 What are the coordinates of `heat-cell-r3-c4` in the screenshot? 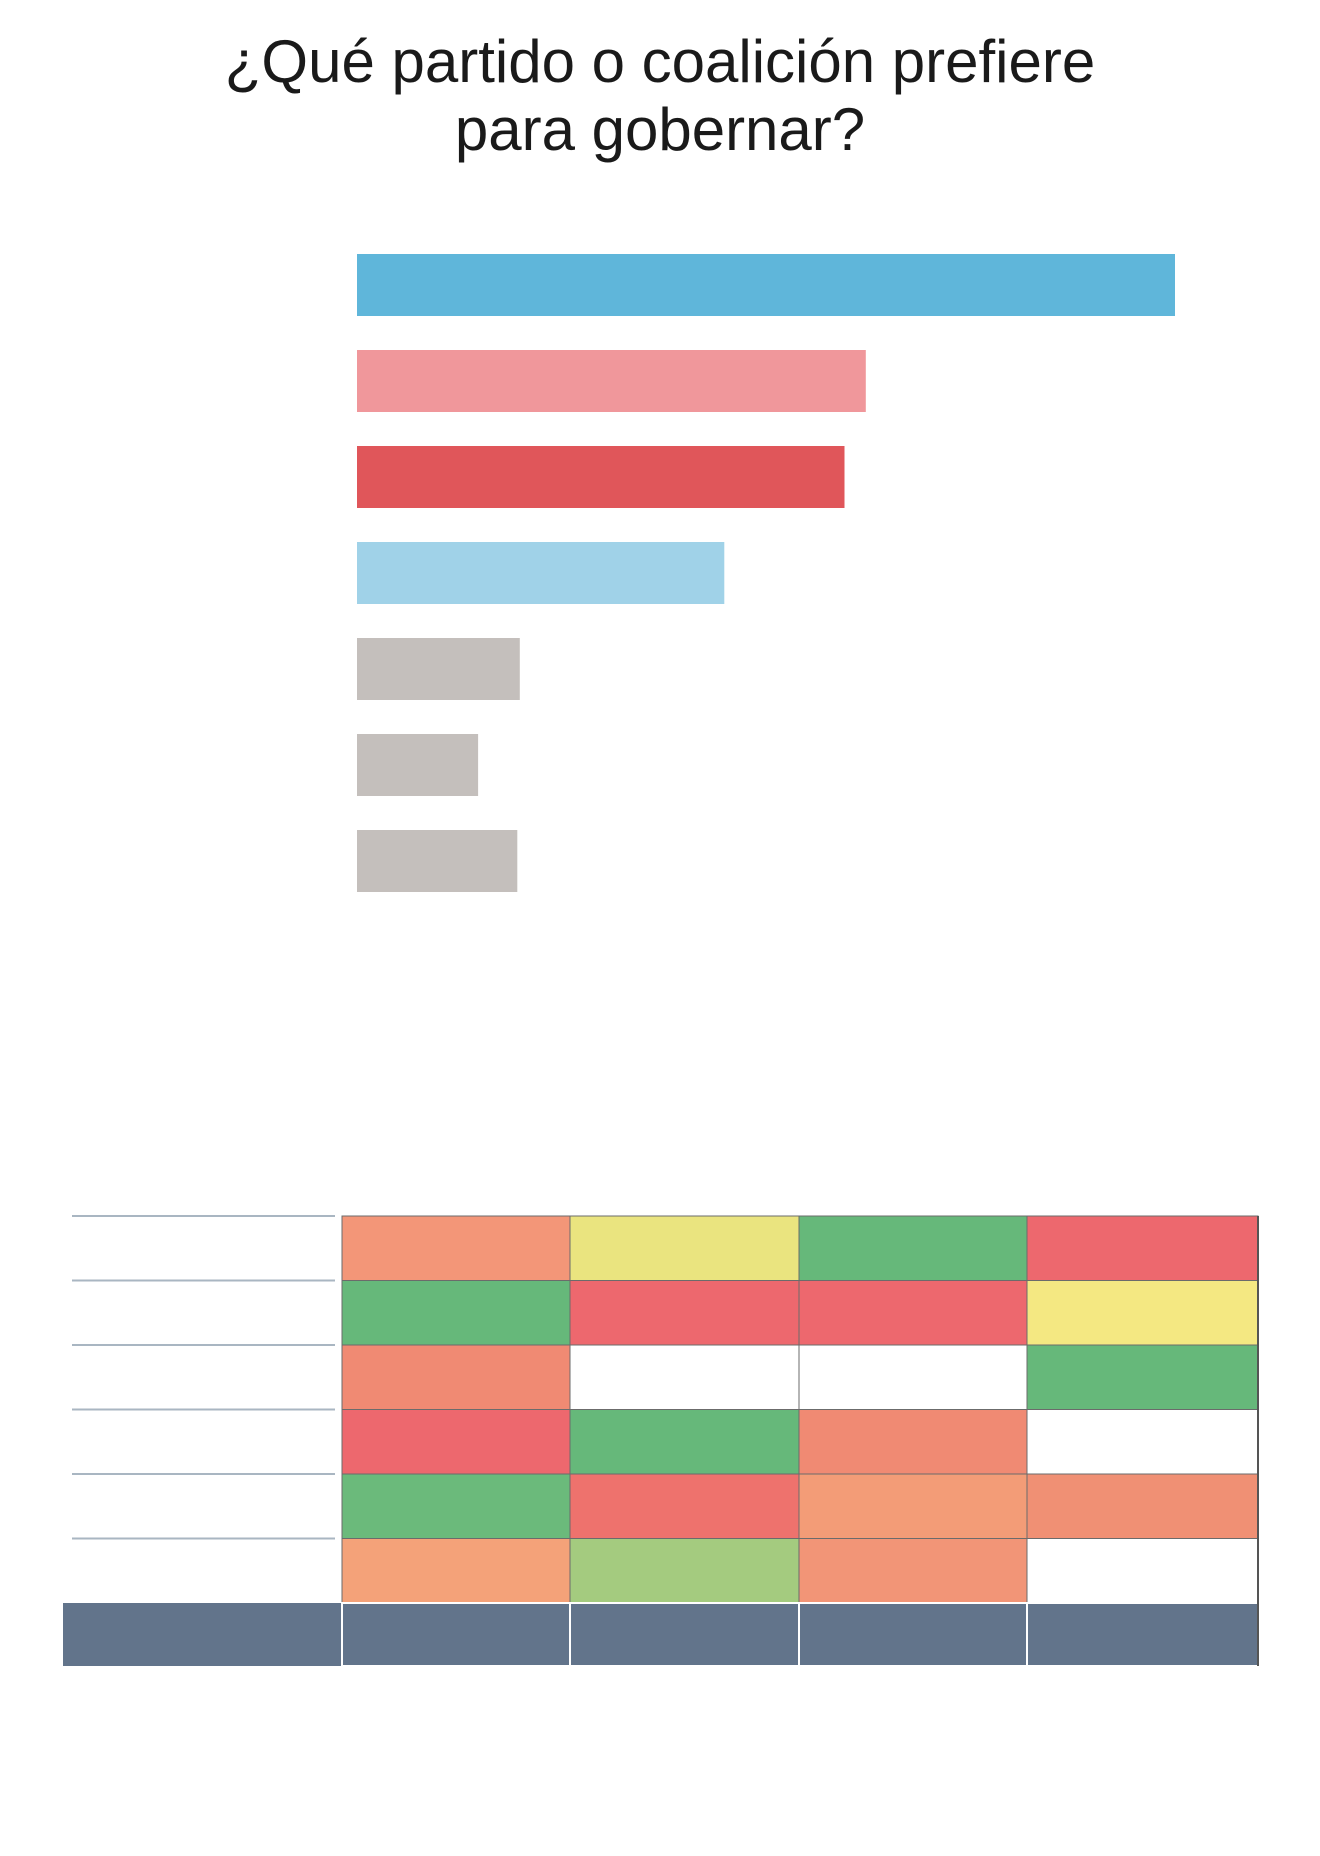 It's located at (1142, 1377).